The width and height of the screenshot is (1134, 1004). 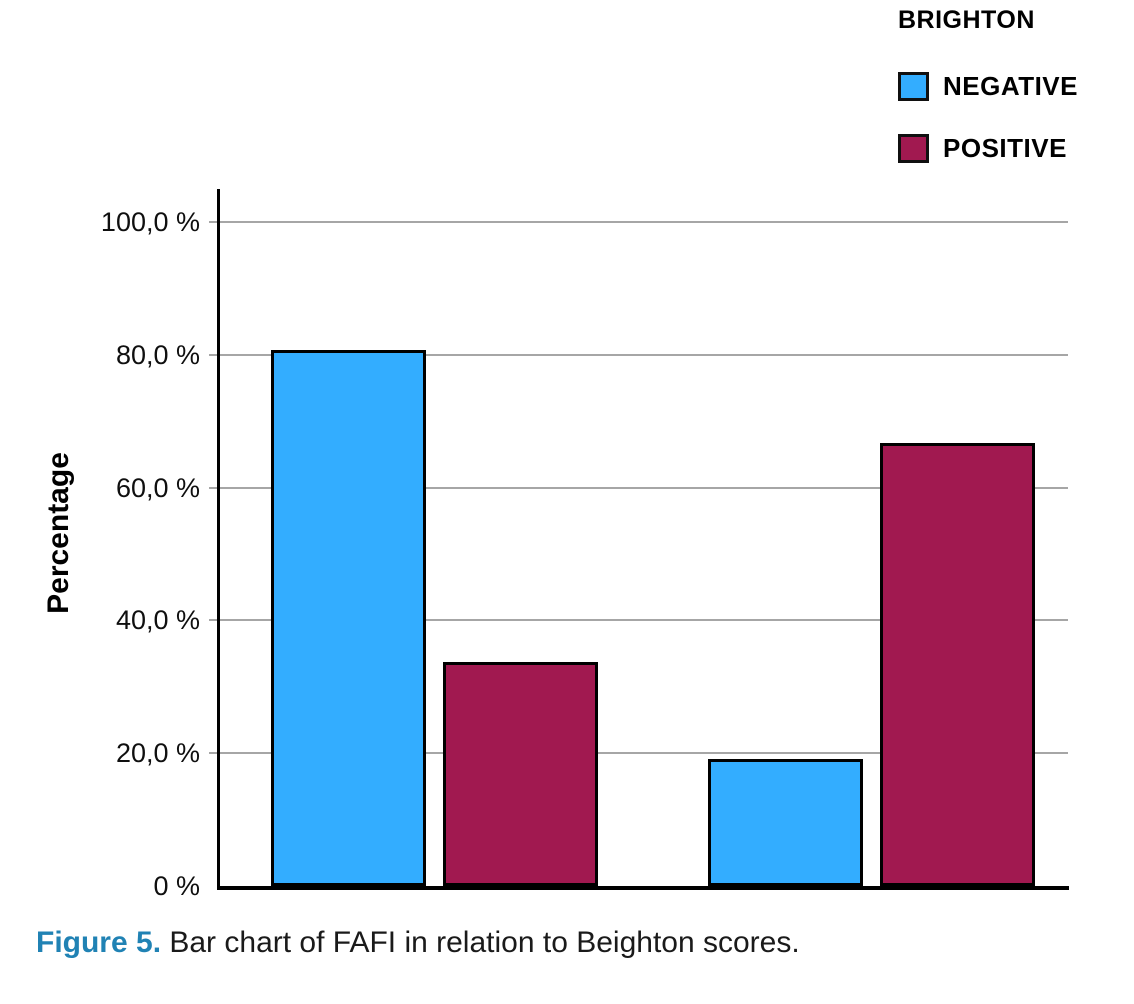 What do you see at coordinates (1010, 86) in the screenshot?
I see `legend-label-negative: NEGATIVE` at bounding box center [1010, 86].